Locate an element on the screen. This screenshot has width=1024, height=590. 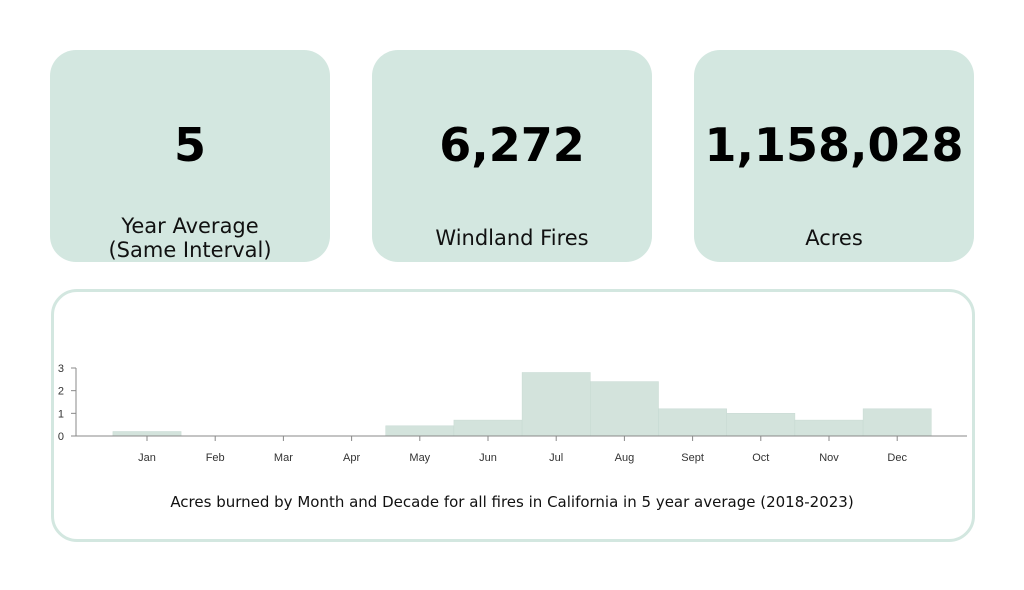
y-tick-label: 3 is located at coordinates (61, 369).